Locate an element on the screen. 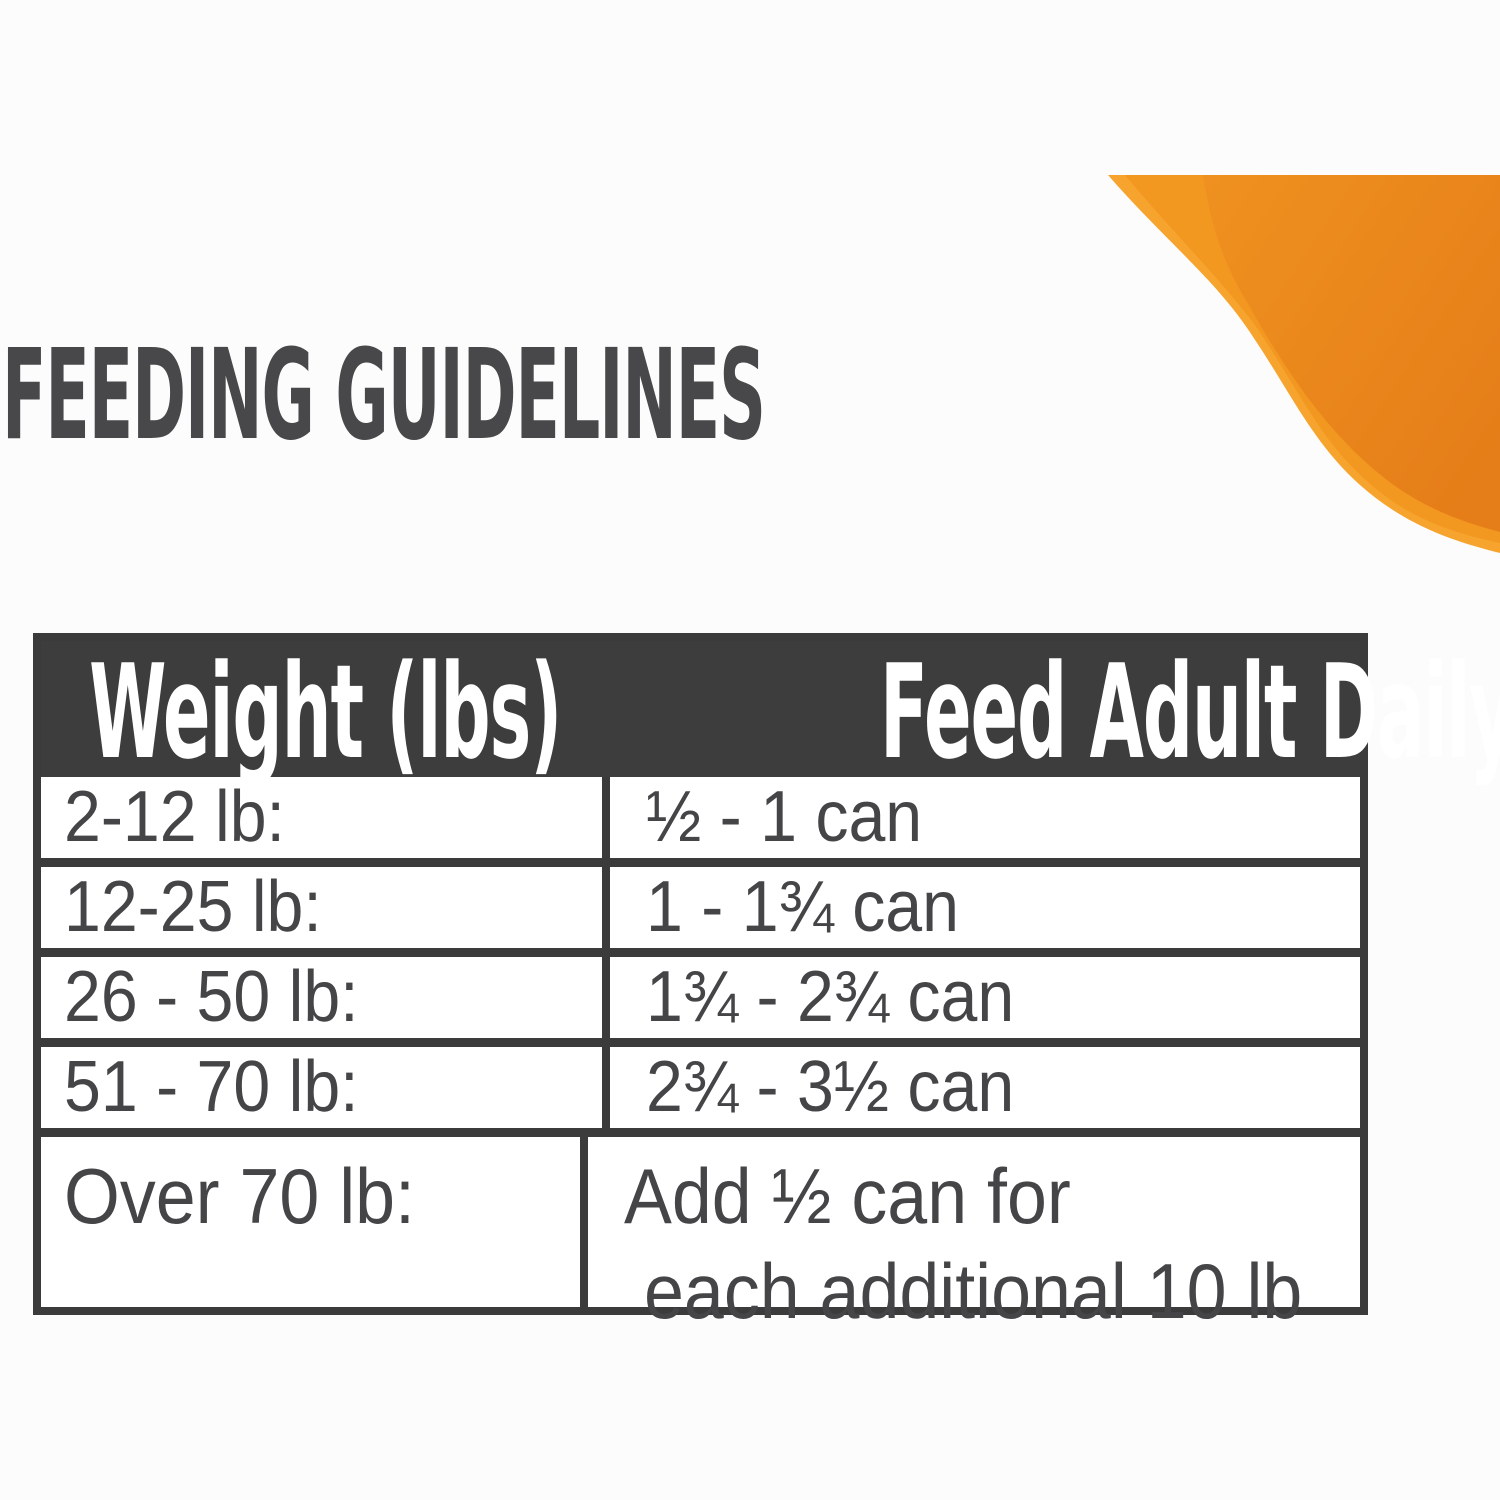 Image resolution: width=1500 pixels, height=1500 pixels. header-weight-label: Weight (lbs) is located at coordinates (325, 712).